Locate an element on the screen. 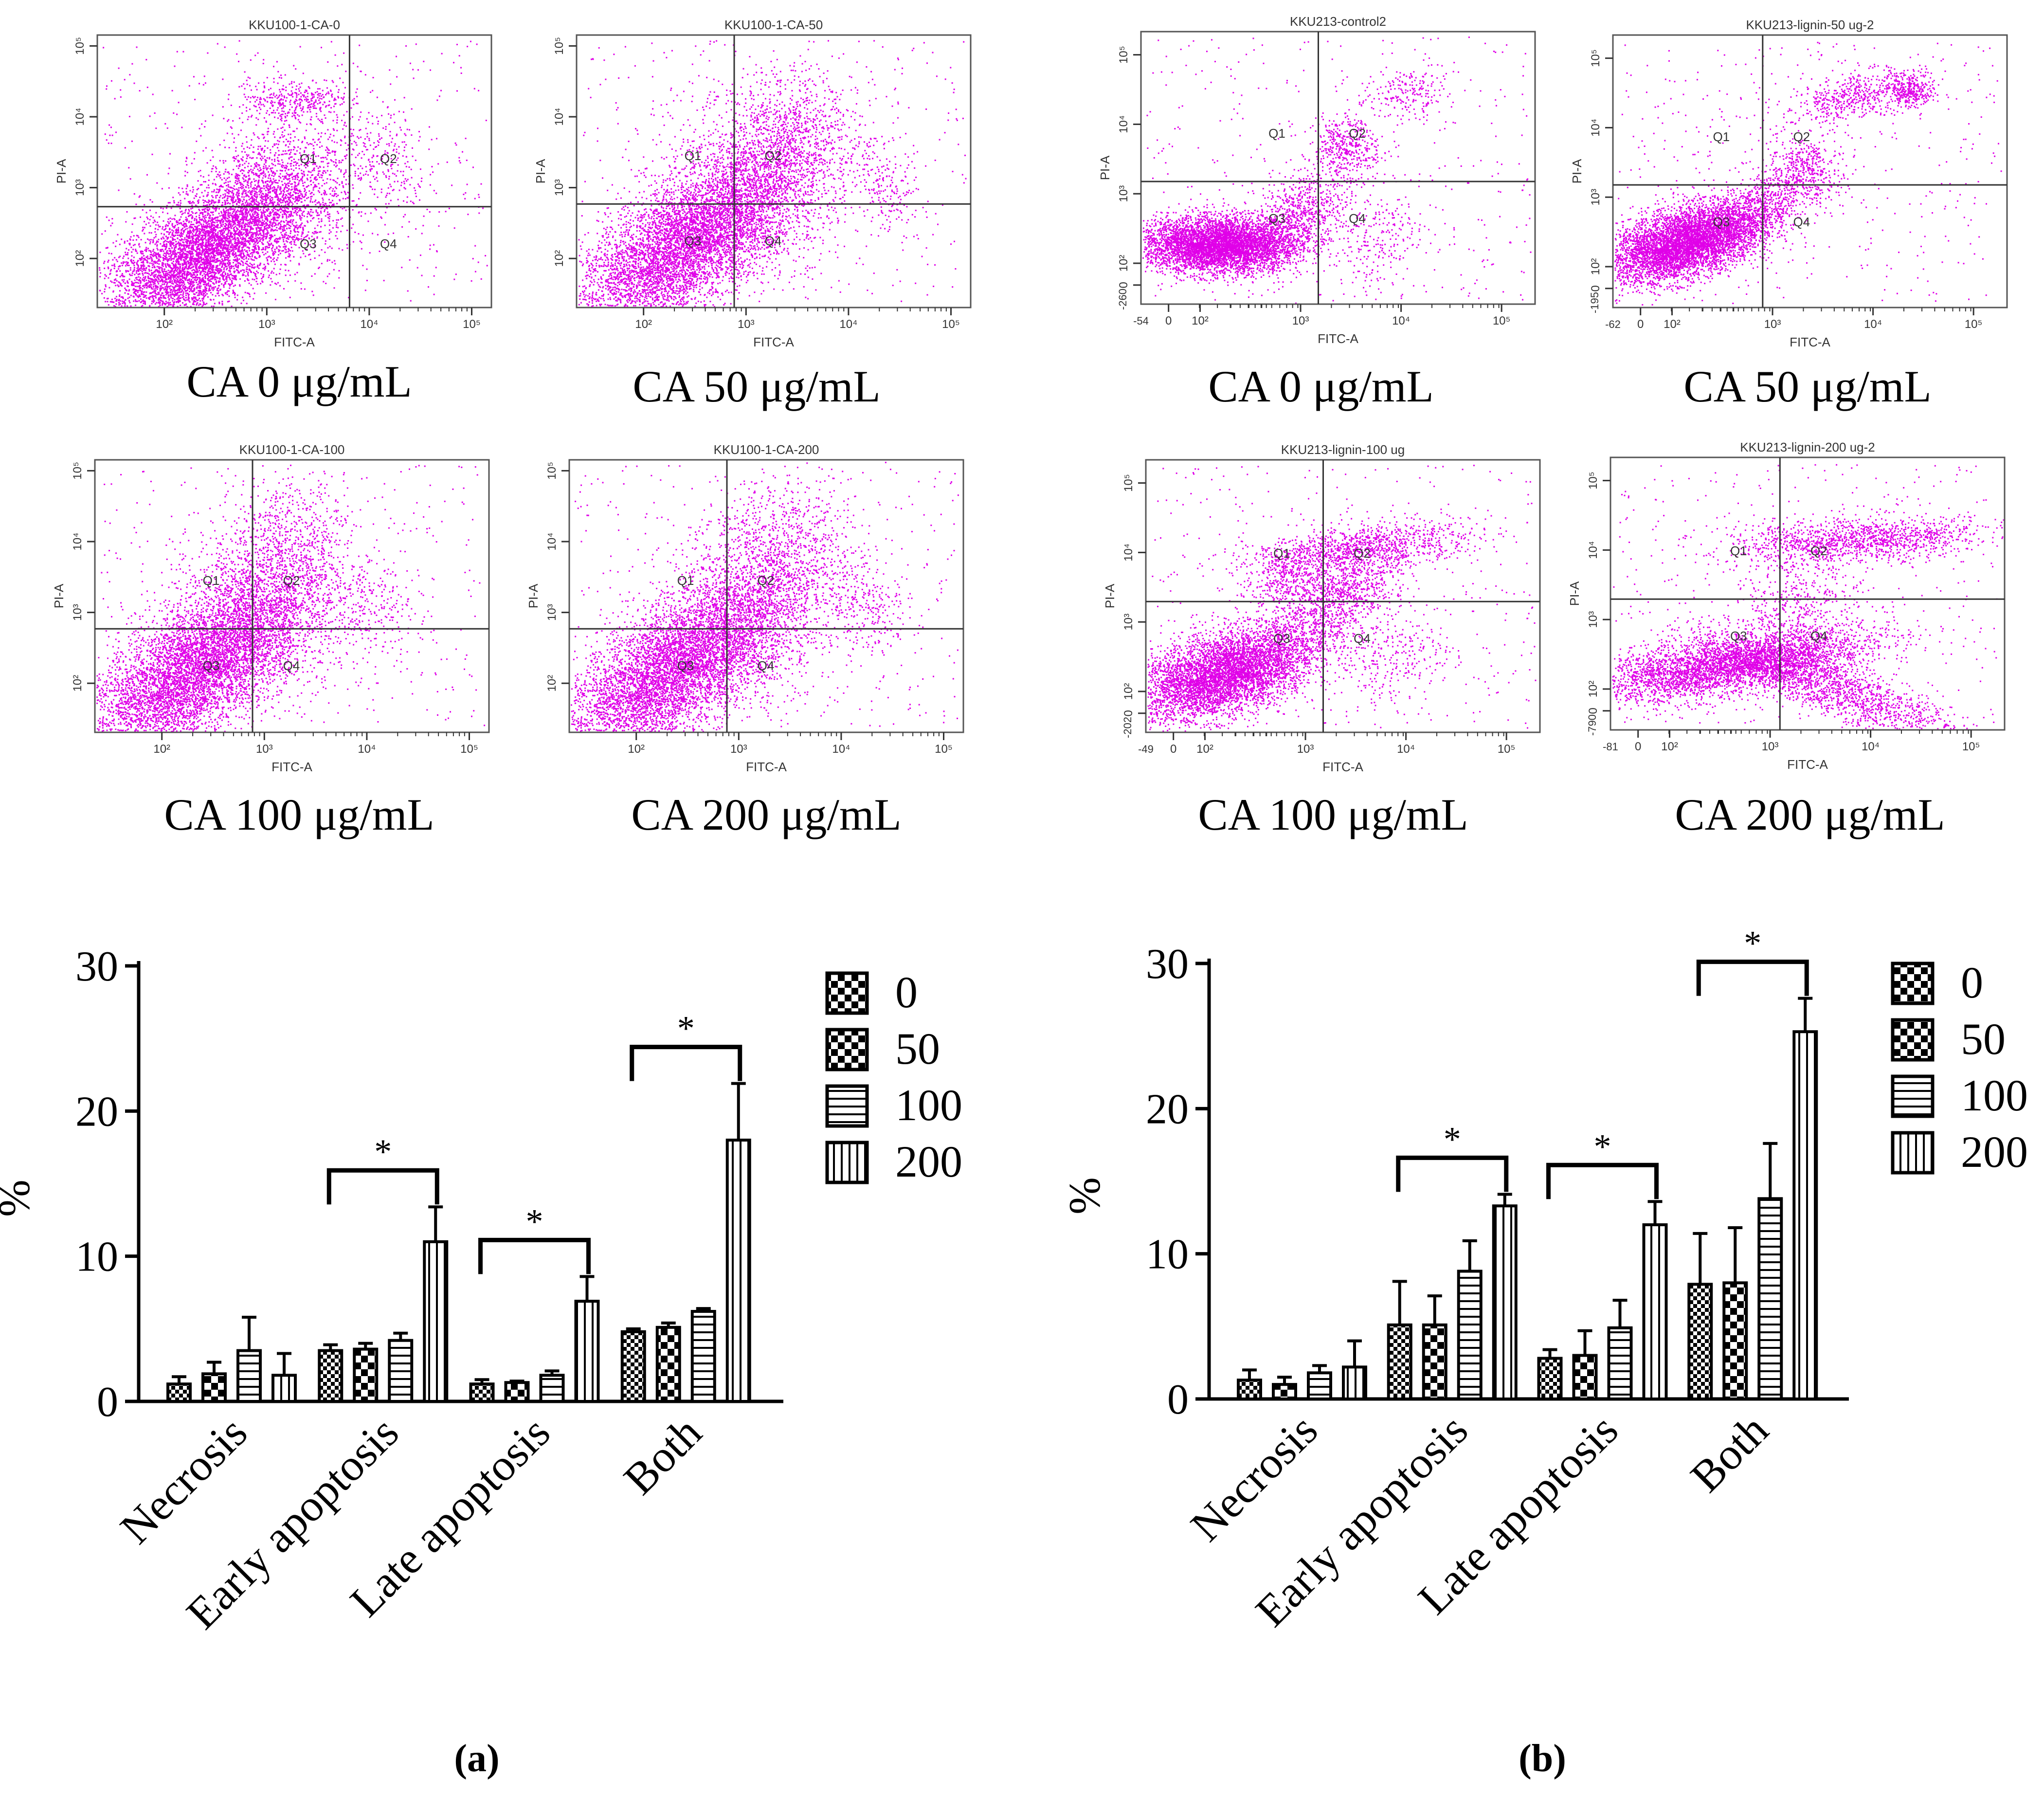  y-min-label: -790 is located at coordinates (1592, 725).